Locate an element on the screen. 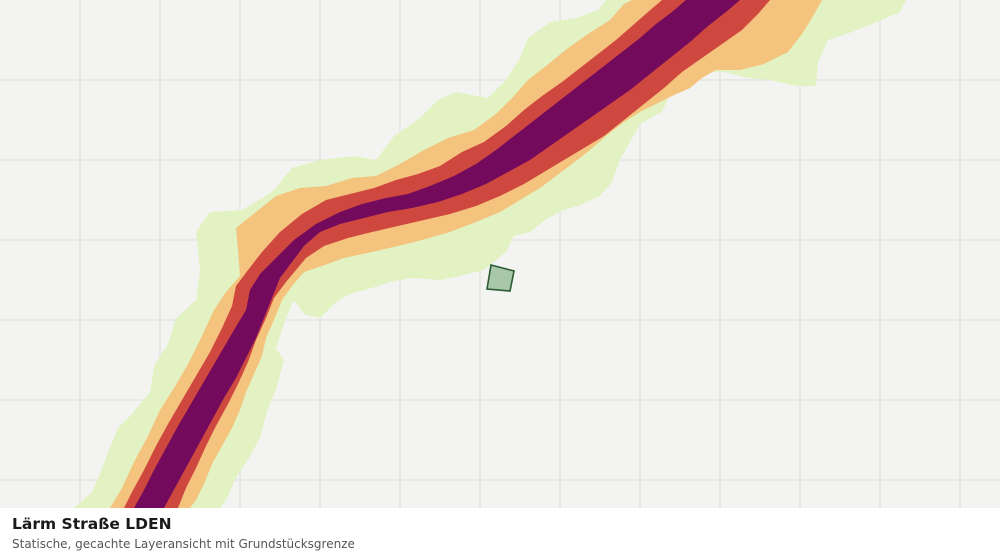 Image resolution: width=1000 pixels, height=560 pixels. map-title: Lärm Straße LDEN is located at coordinates (92, 524).